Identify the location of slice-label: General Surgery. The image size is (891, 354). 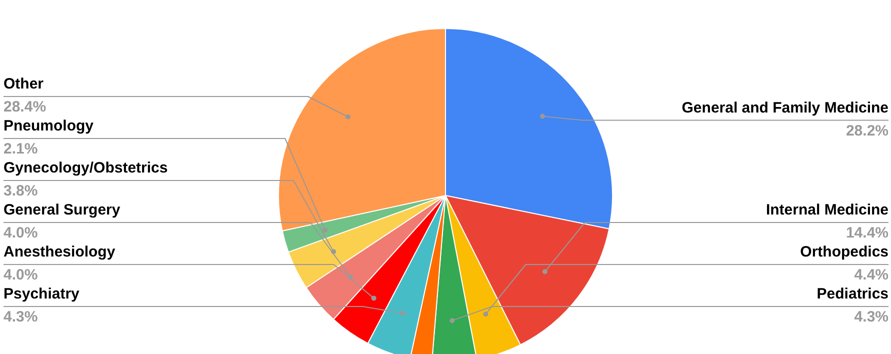
(62, 210).